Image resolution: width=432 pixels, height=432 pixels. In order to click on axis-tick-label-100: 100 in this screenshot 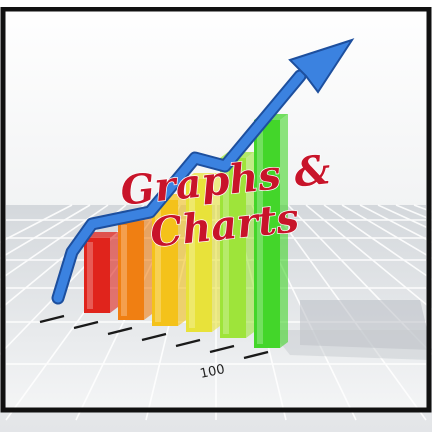, I will do `click(212, 372)`.